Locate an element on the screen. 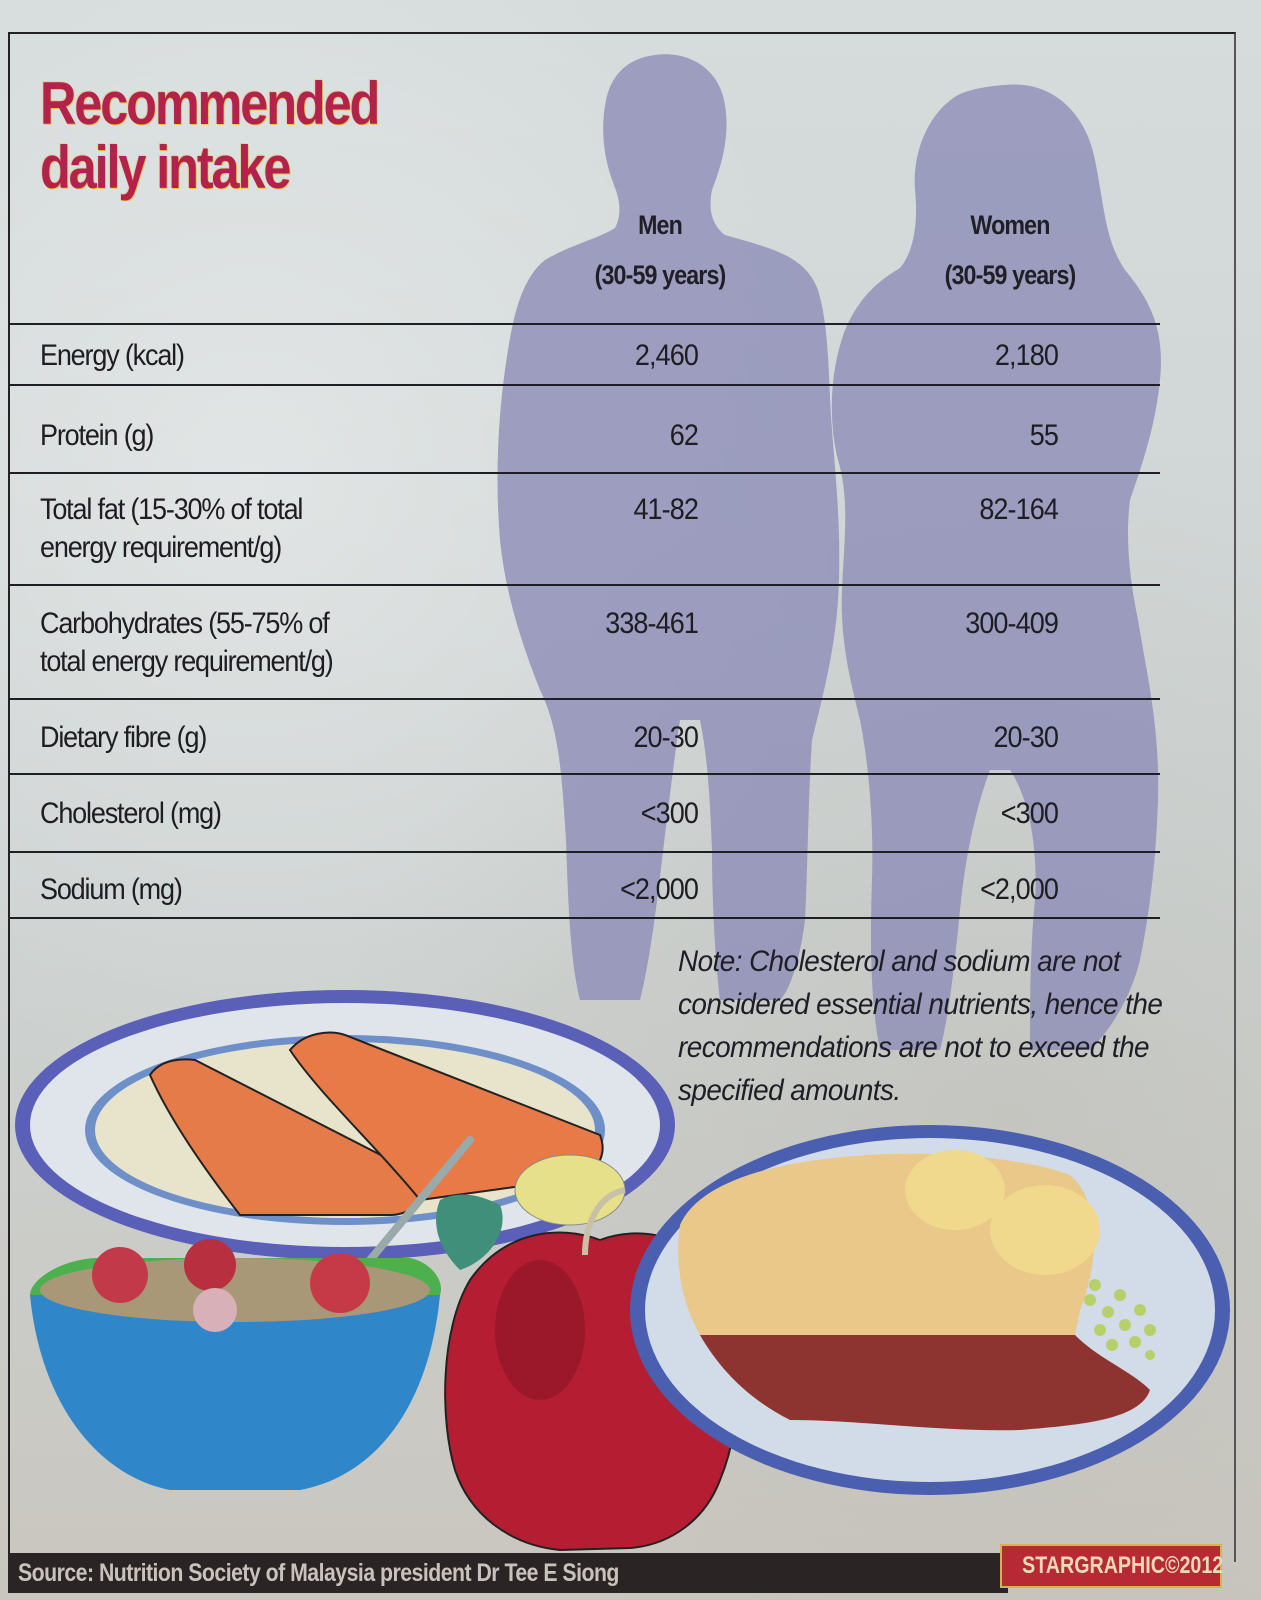 This screenshot has height=1600, width=1261. title-line-1: Recommended is located at coordinates (210, 103).